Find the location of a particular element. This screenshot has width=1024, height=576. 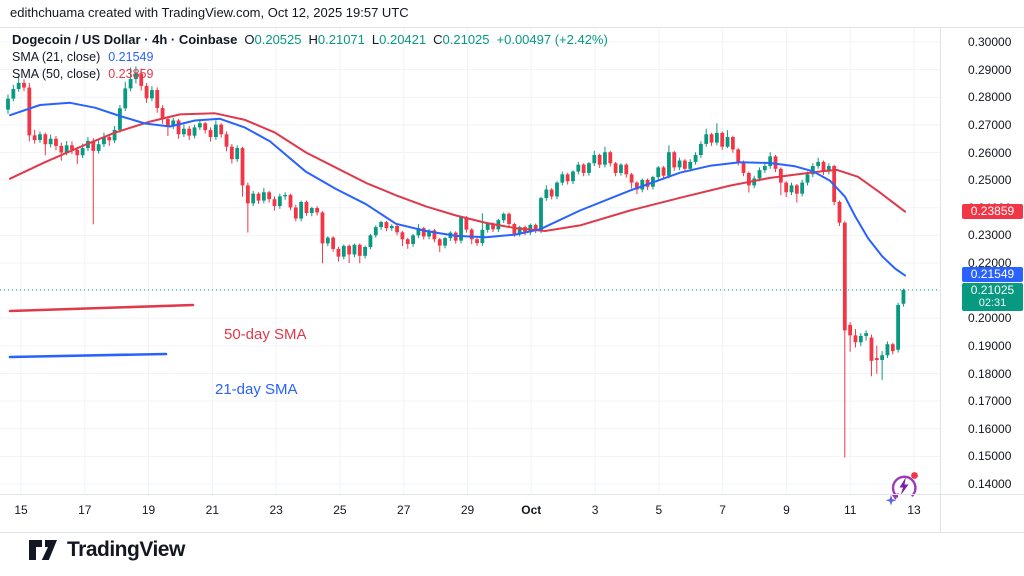

sma21-annotation-line is located at coordinates (88, 355).